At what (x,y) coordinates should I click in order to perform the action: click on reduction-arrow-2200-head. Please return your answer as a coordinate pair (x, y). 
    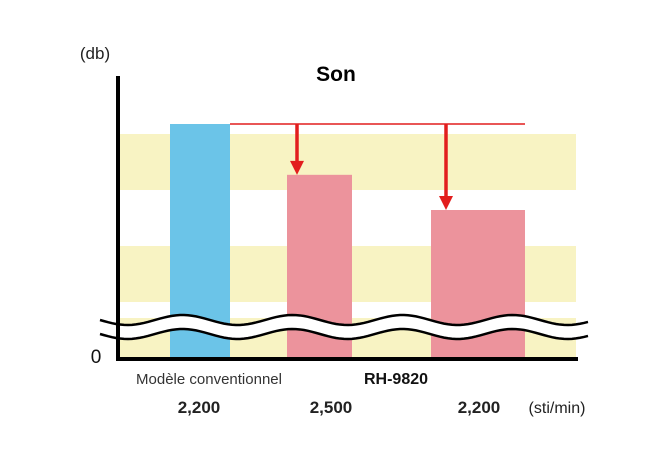
    Looking at the image, I should click on (446, 203).